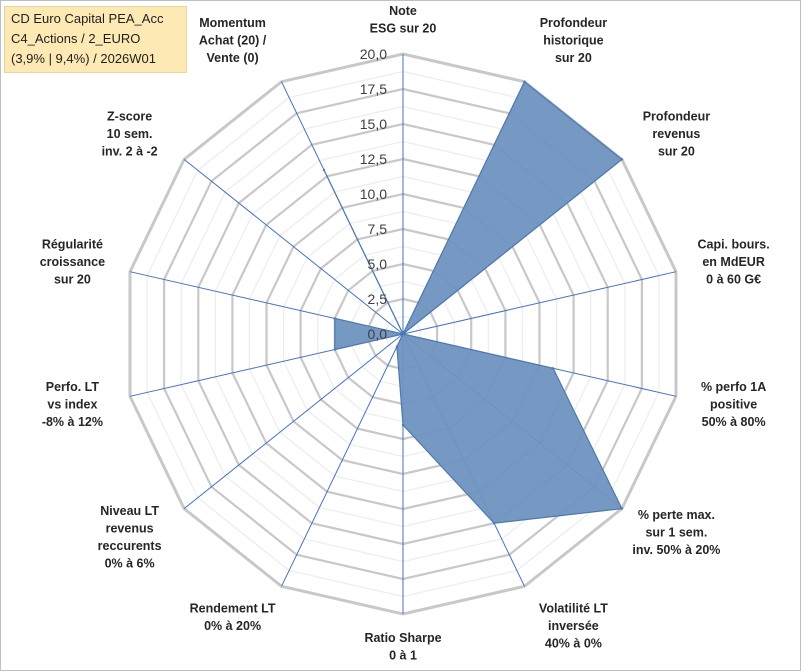  What do you see at coordinates (84, 58) in the screenshot?
I see `fund-stats: (3,9% | 9,4%) / 2026W01` at bounding box center [84, 58].